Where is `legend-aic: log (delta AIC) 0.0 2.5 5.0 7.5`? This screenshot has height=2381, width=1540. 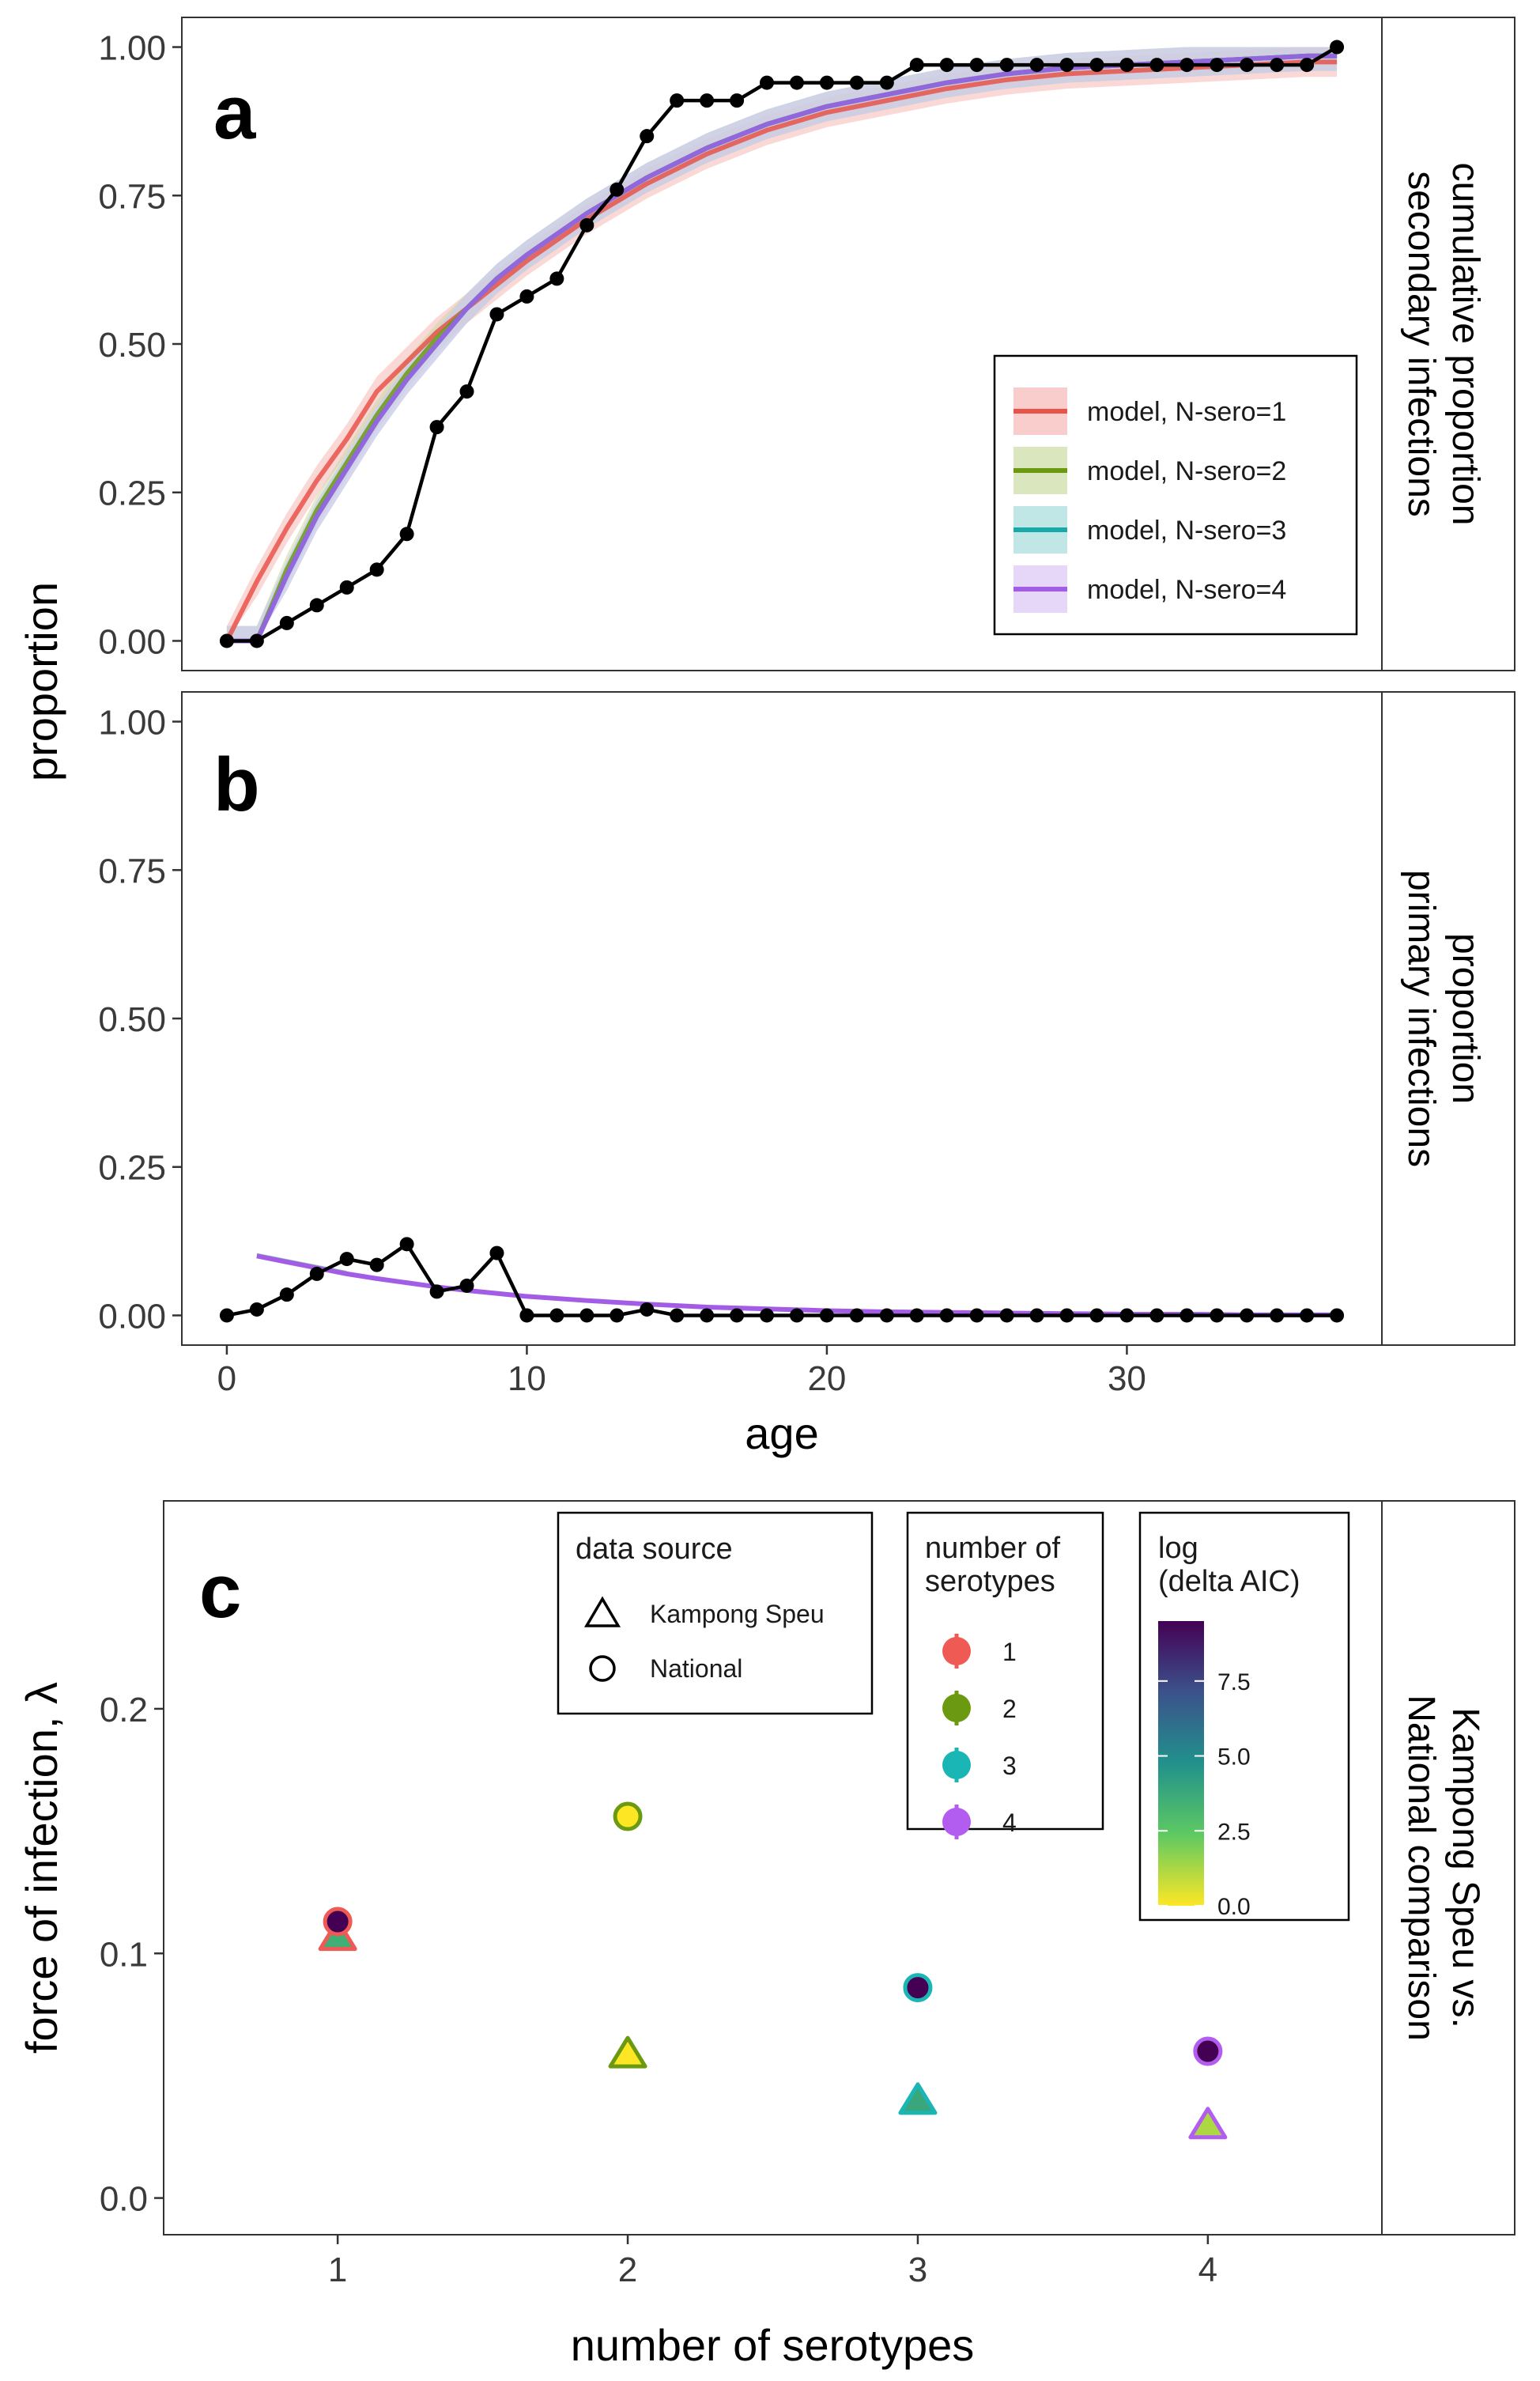 legend-aic: log (delta AIC) 0.0 2.5 5.0 7.5 is located at coordinates (1244, 1717).